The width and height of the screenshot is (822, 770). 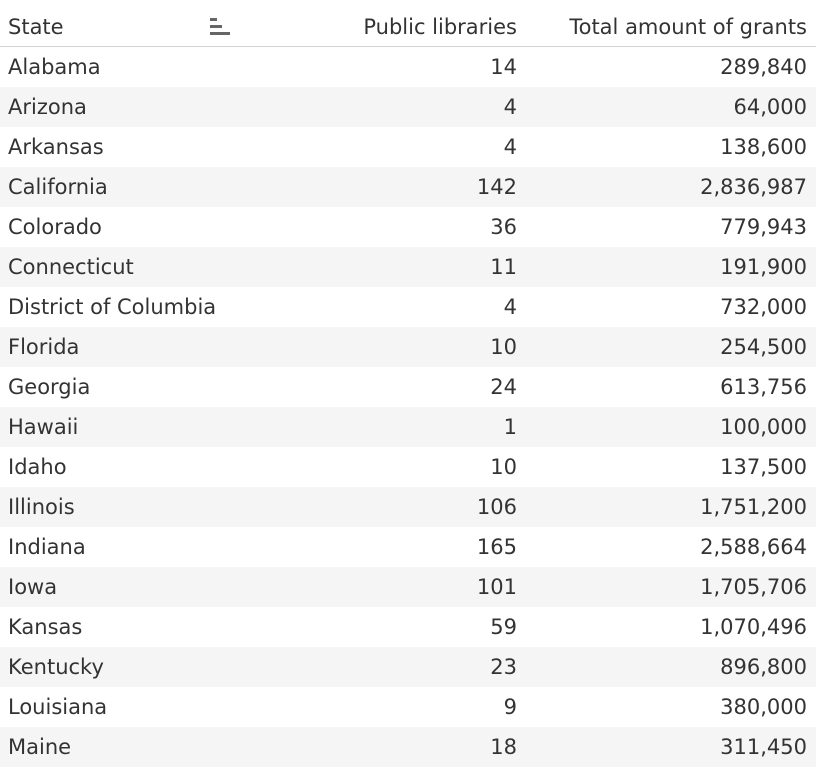 I want to click on table-row: Hawaii 1 100,000, so click(x=408, y=427).